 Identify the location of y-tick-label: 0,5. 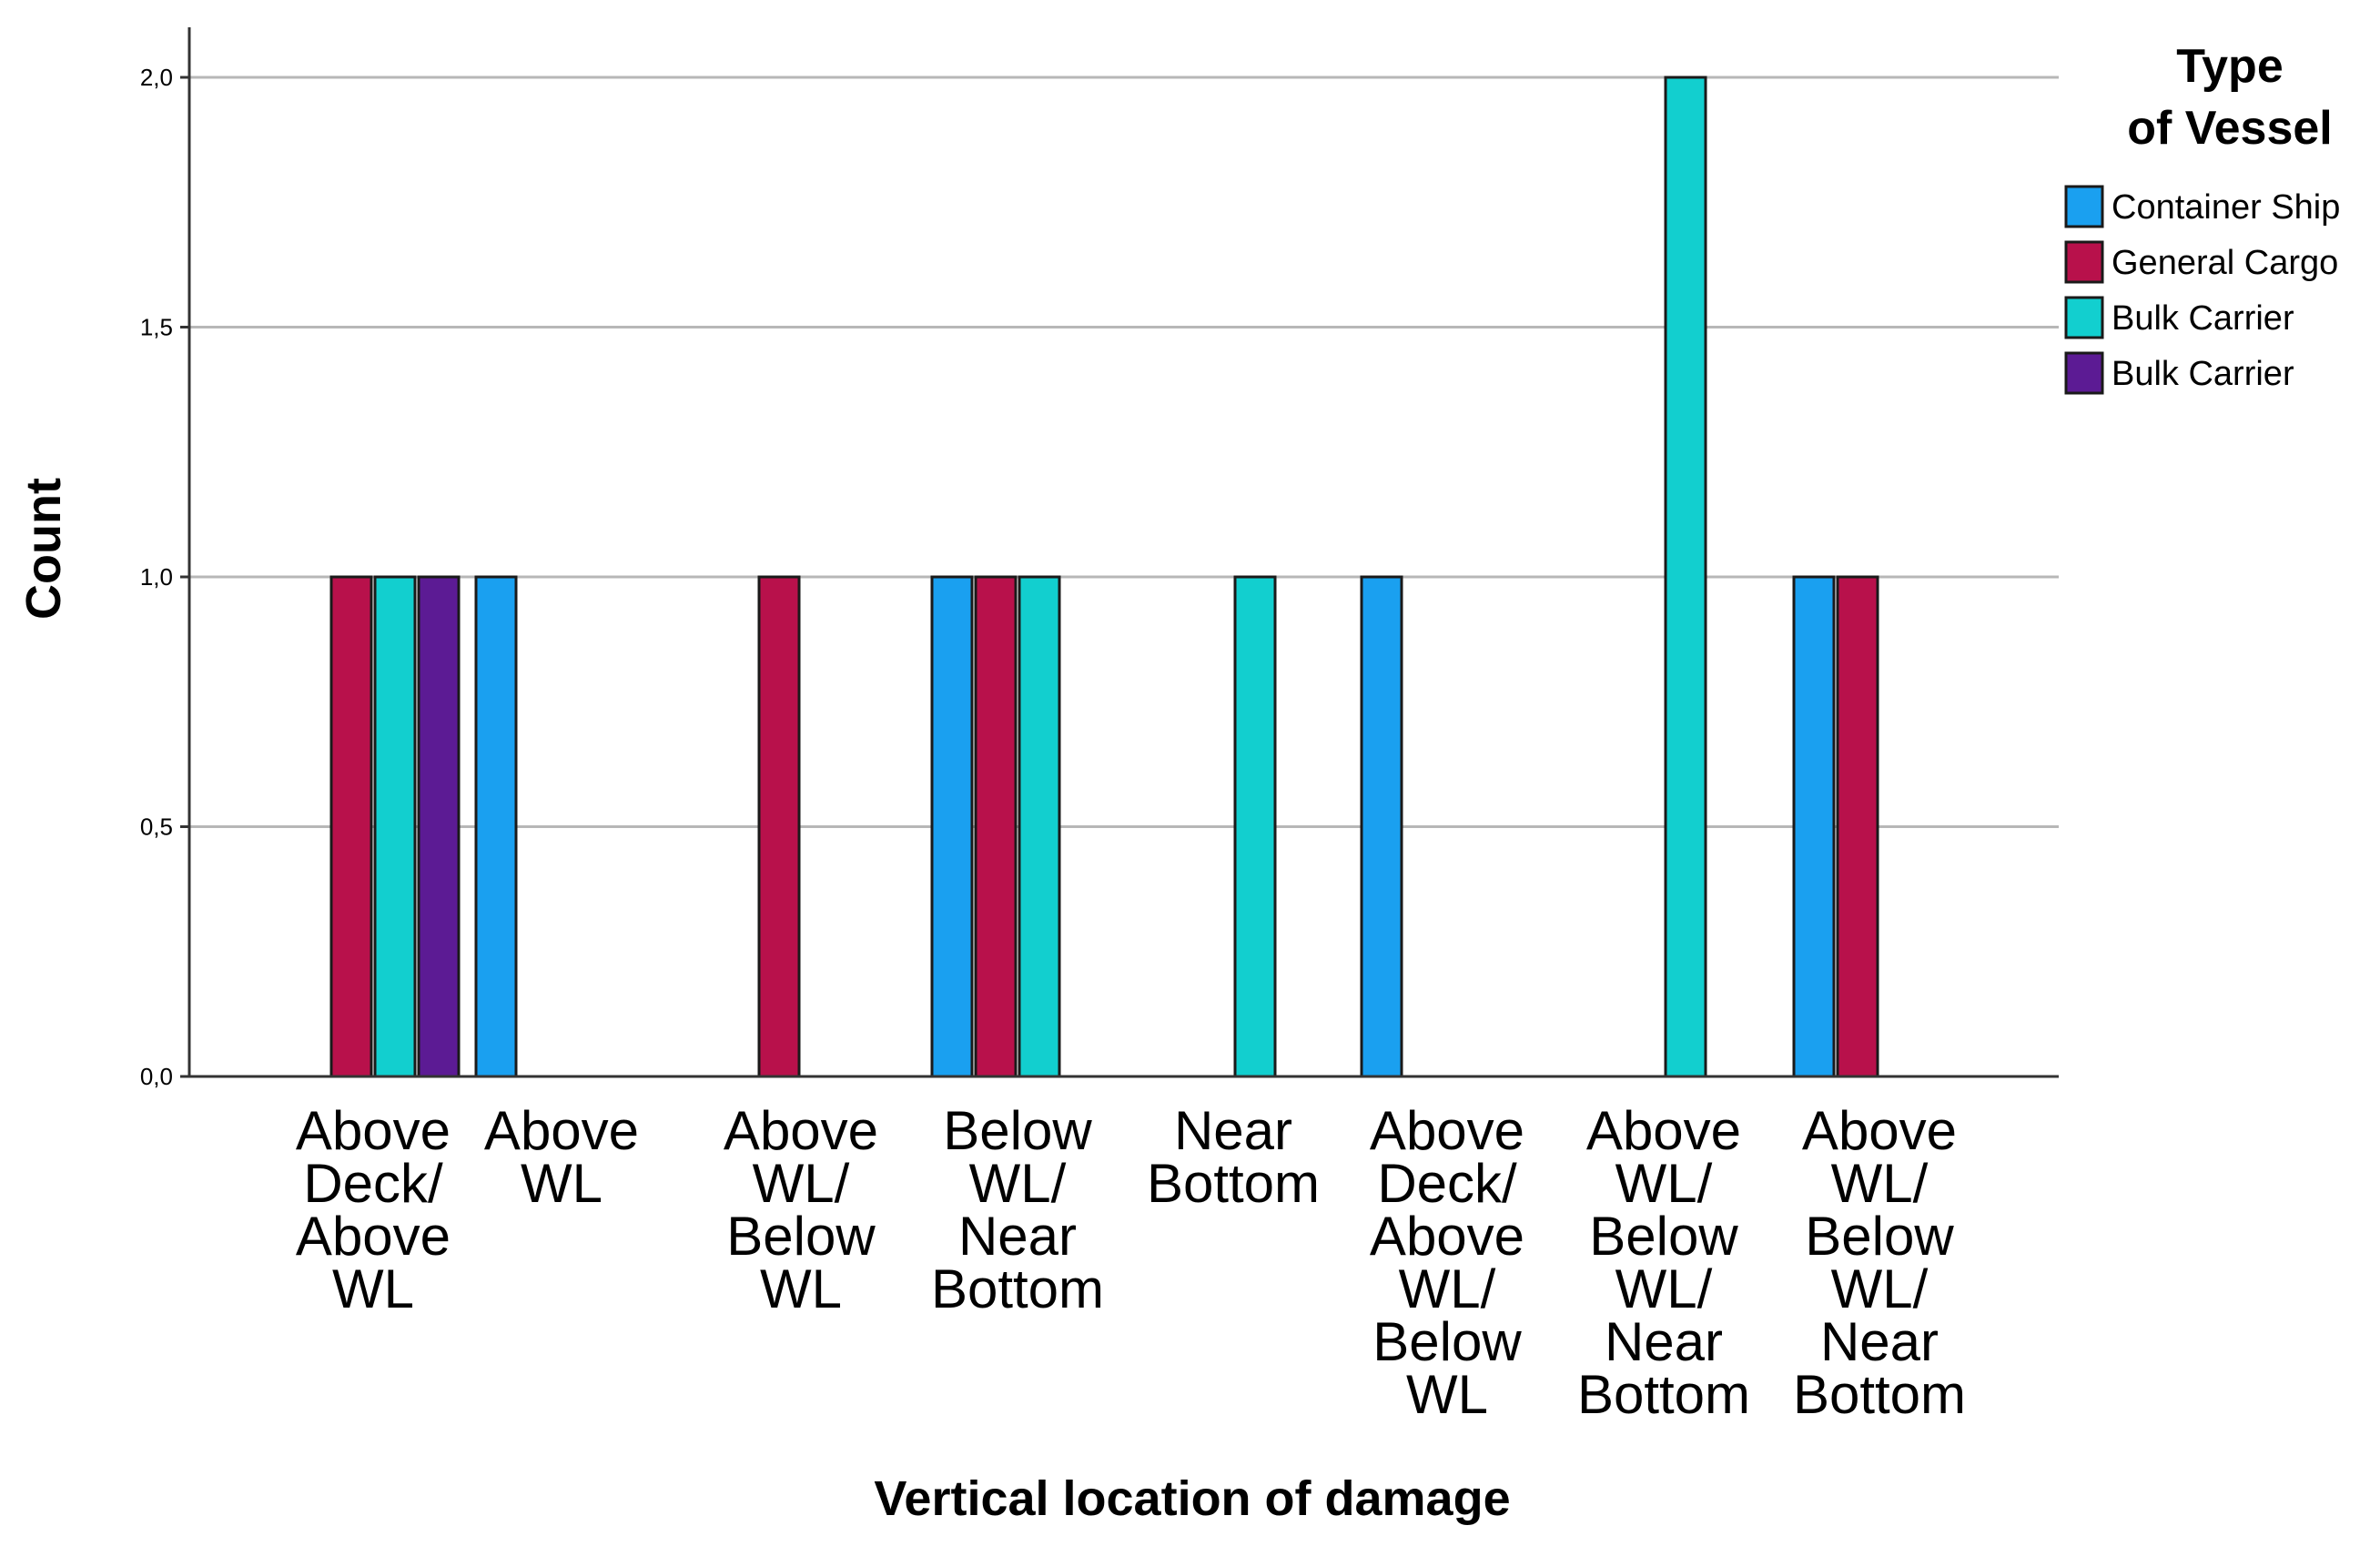
(156, 827).